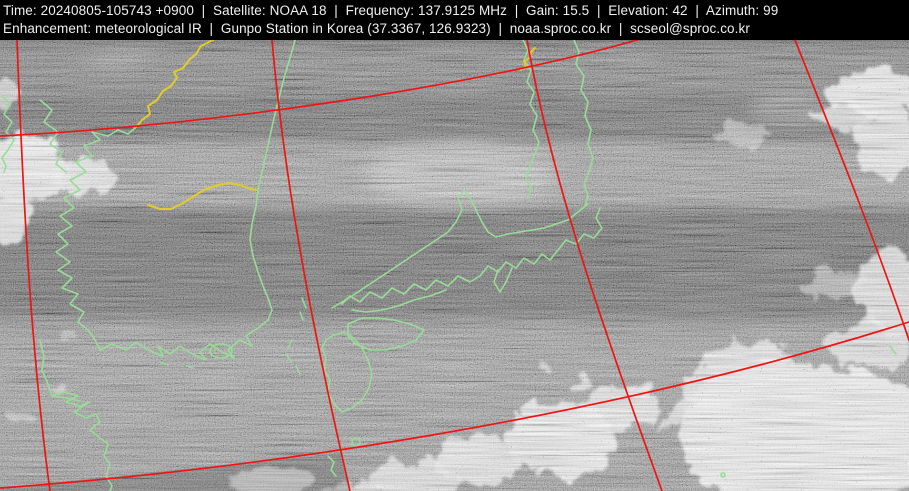  What do you see at coordinates (221, 351) in the screenshot?
I see `island-jeju` at bounding box center [221, 351].